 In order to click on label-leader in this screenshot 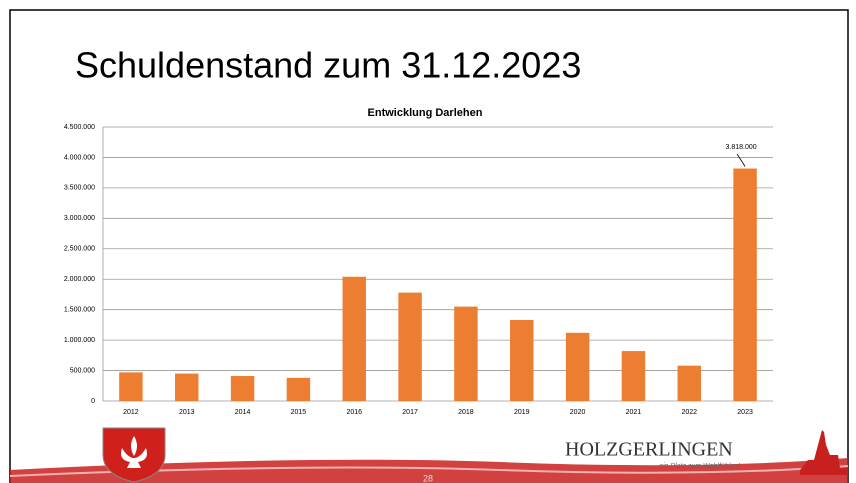, I will do `click(741, 160)`.